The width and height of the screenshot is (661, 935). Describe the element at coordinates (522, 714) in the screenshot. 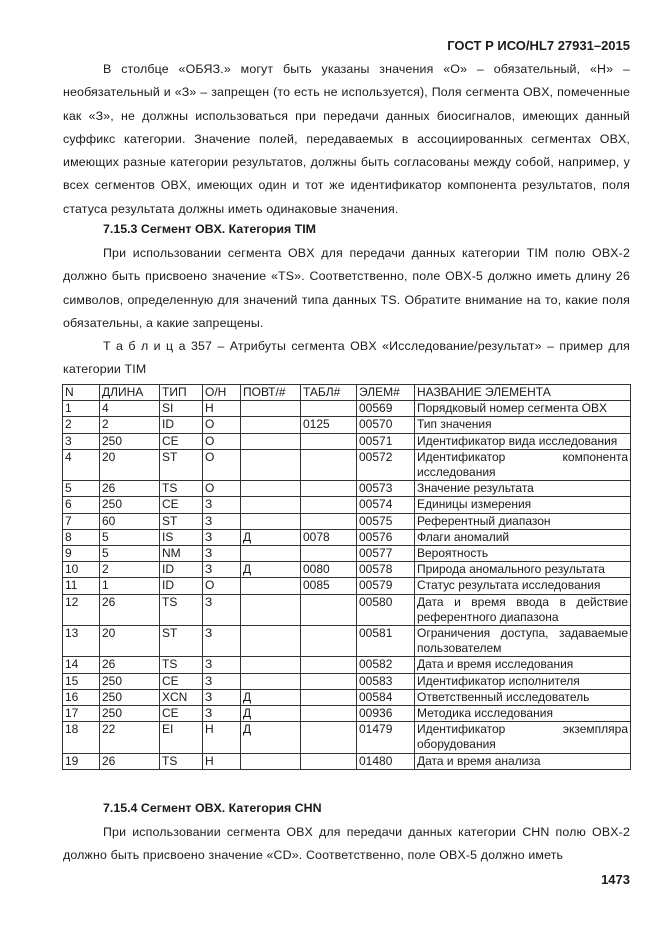

I see `table-cell: Методика исследования` at that location.